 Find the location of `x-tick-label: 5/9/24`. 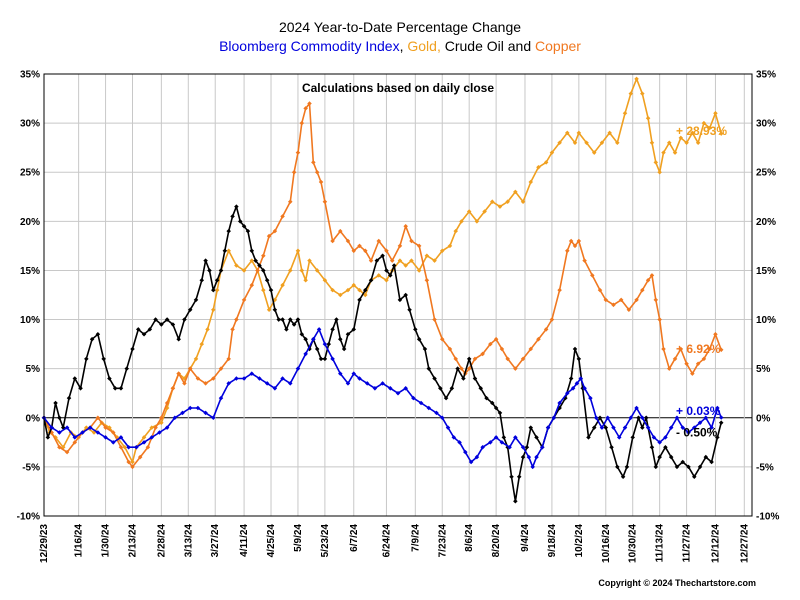

x-tick-label: 5/9/24 is located at coordinates (298, 538).